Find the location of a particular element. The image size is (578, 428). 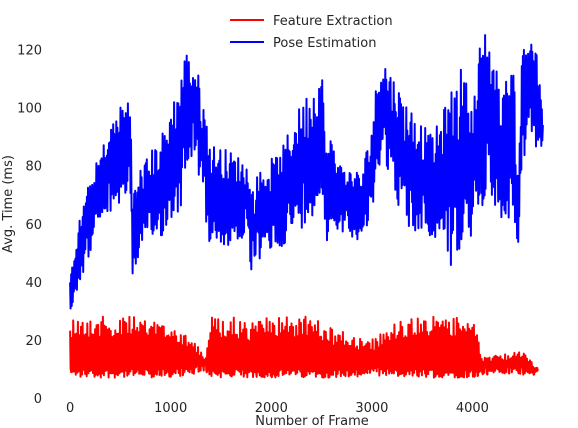

x-tick-label: 0 is located at coordinates (70, 408).